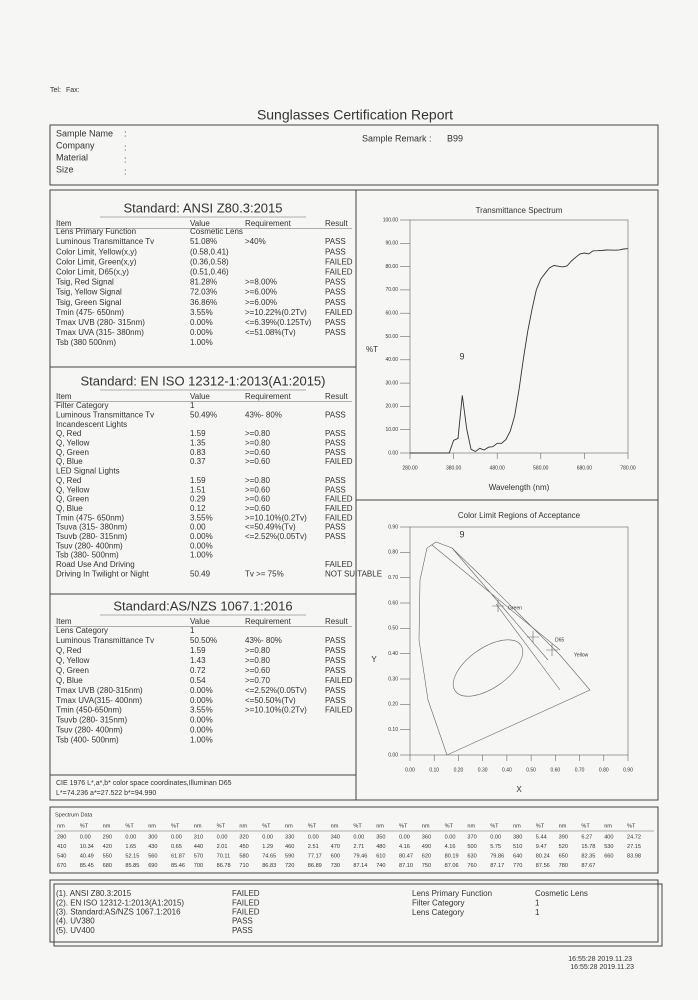 This screenshot has width=698, height=1000. What do you see at coordinates (178, 866) in the screenshot?
I see `spectrum-cell: 85.46` at bounding box center [178, 866].